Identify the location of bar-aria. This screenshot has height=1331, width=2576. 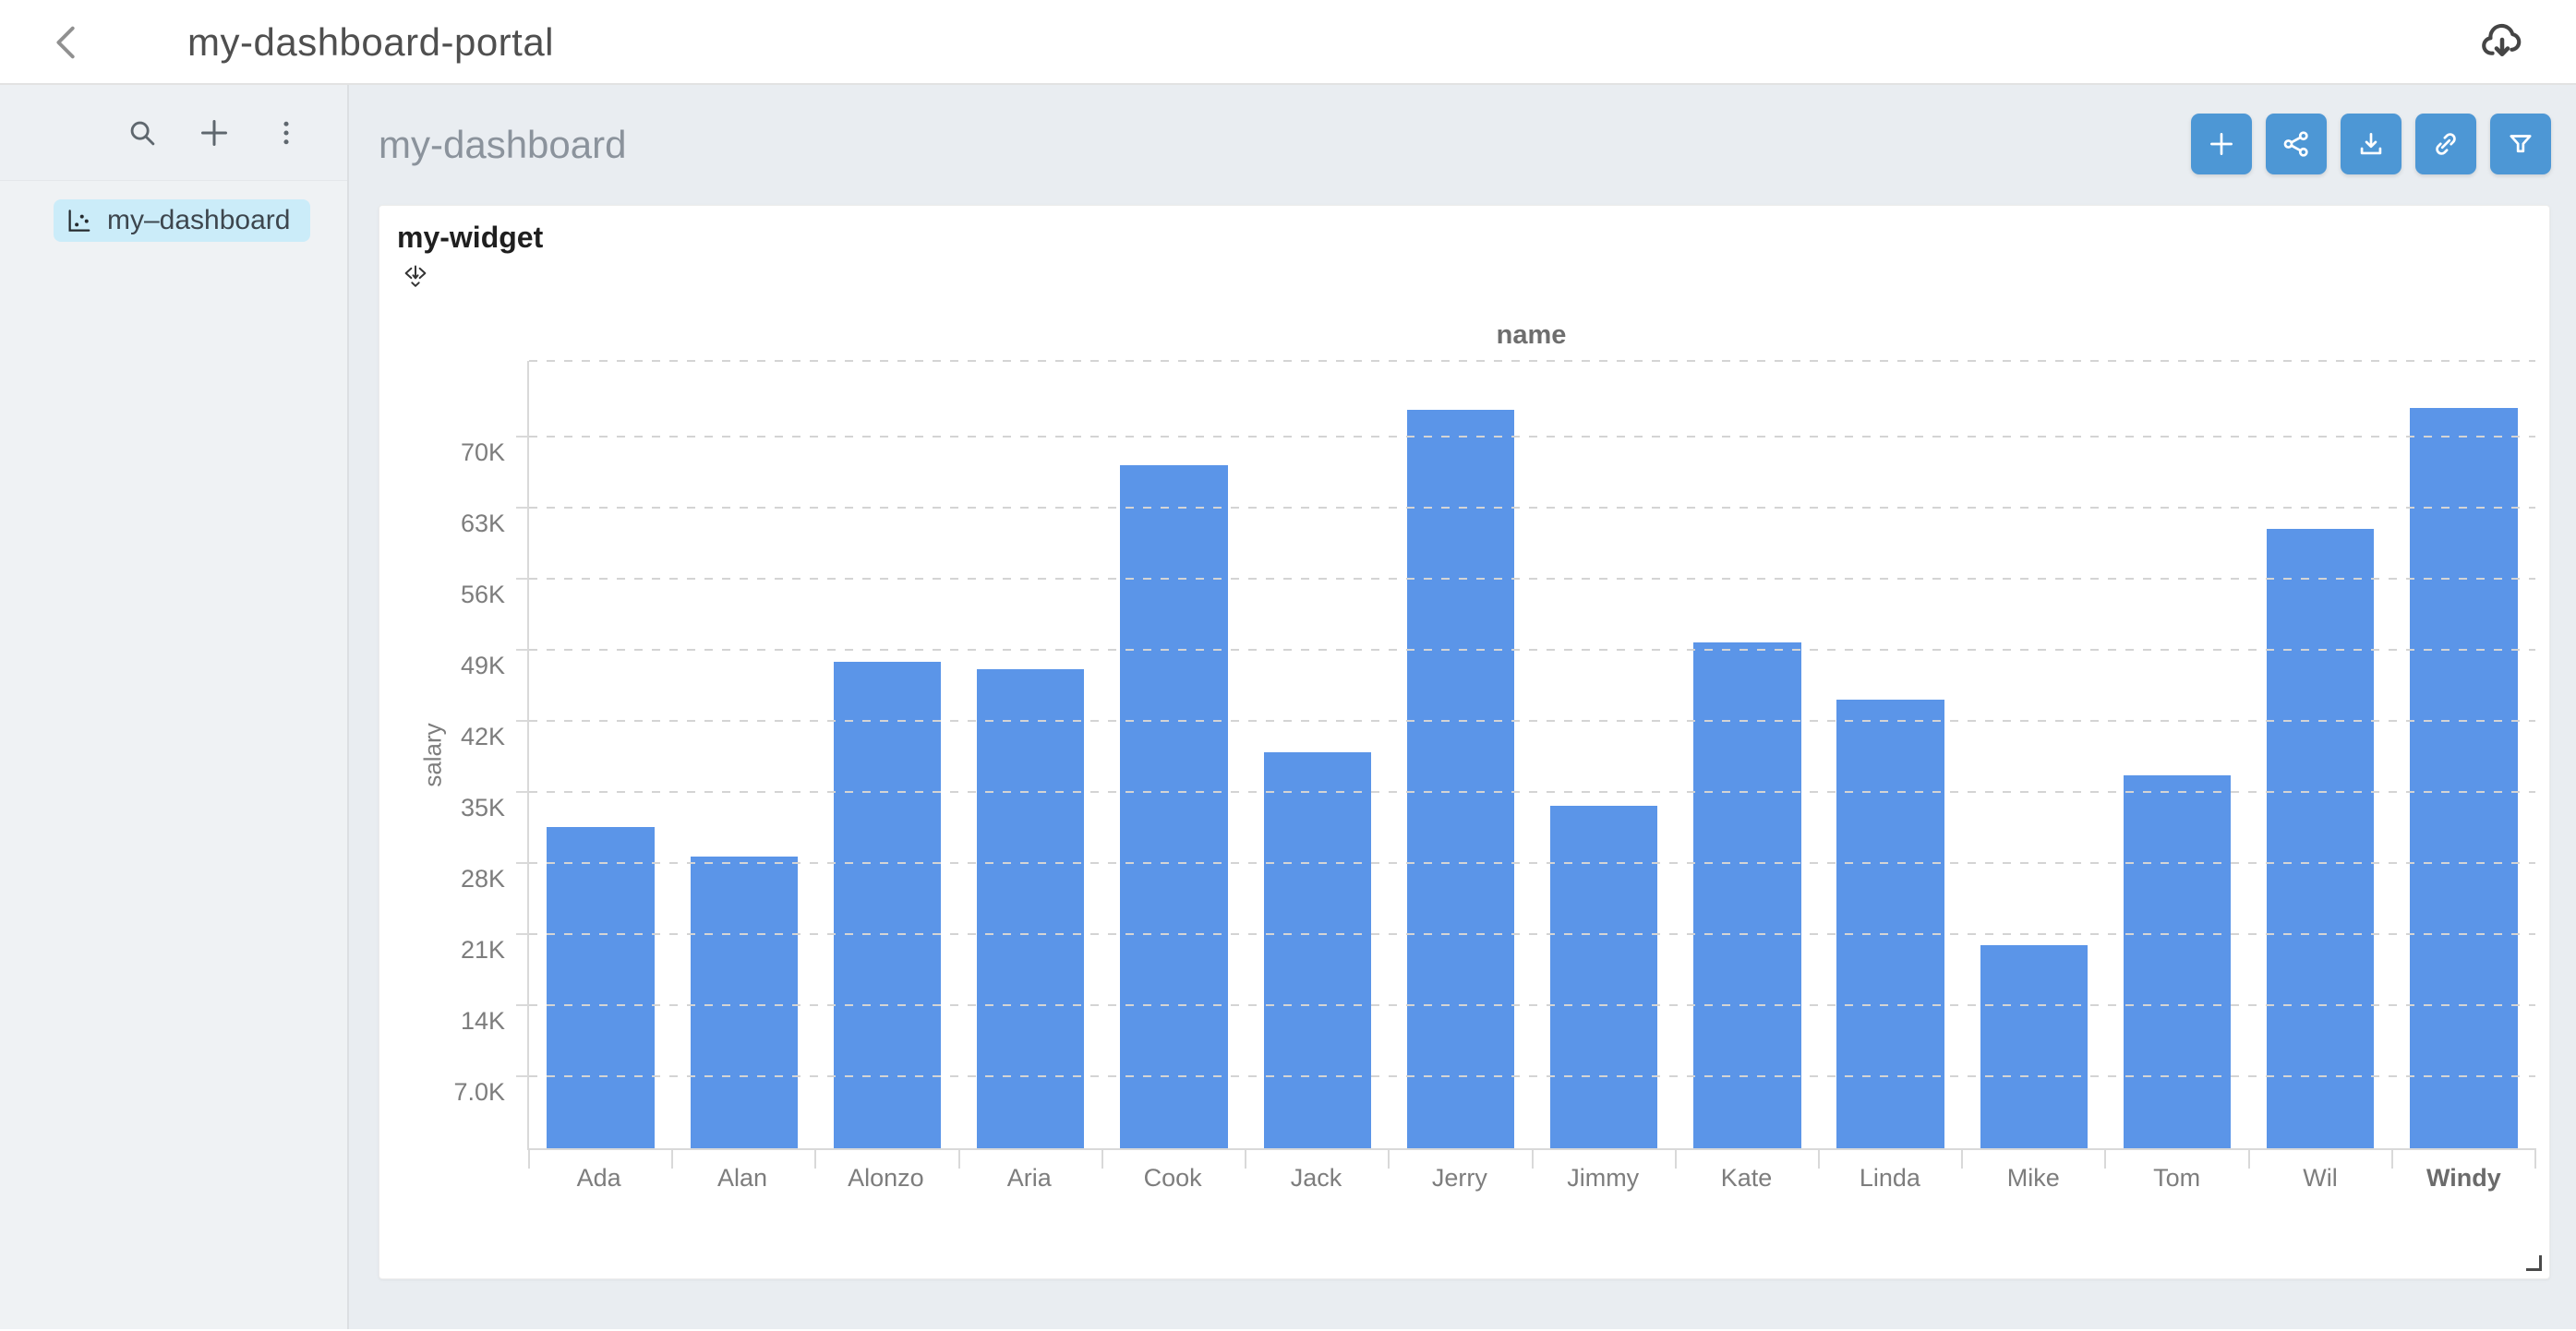
(1031, 908).